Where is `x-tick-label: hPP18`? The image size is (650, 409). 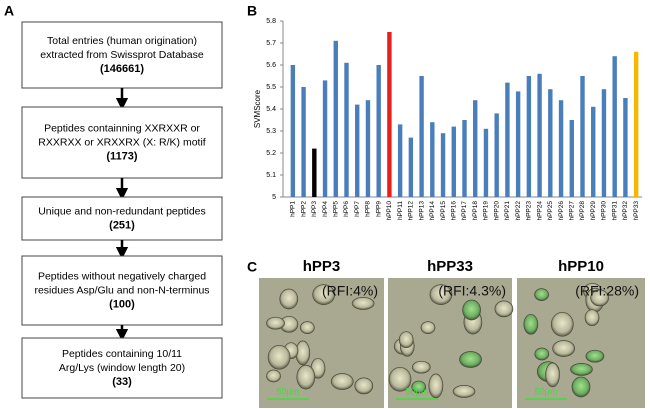 x-tick-label: hPP18 is located at coordinates (475, 211).